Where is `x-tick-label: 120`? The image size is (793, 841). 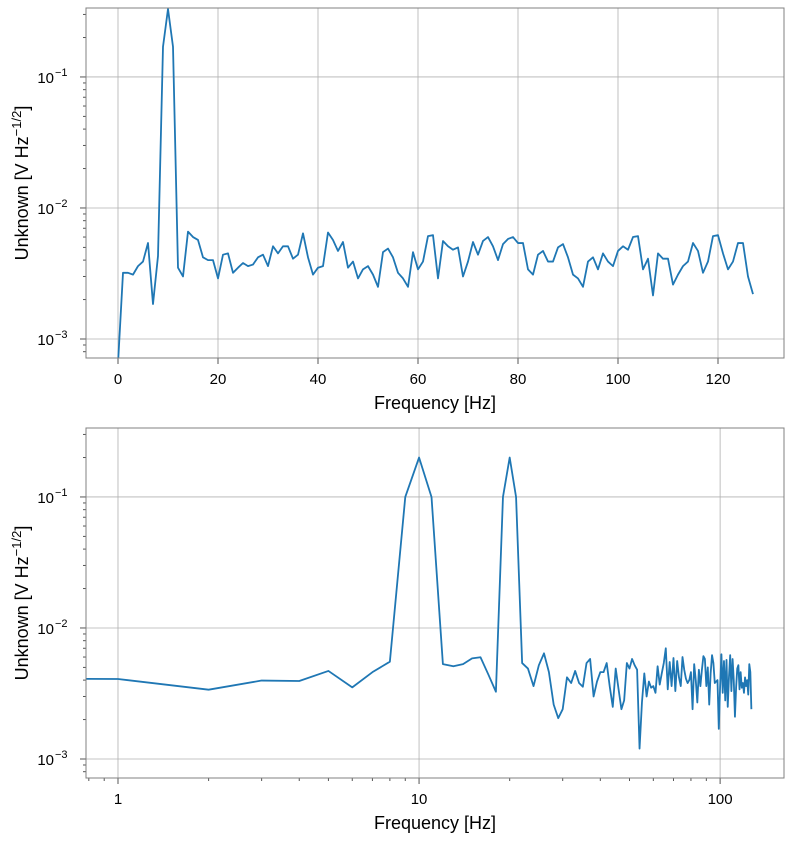 x-tick-label: 120 is located at coordinates (717, 379).